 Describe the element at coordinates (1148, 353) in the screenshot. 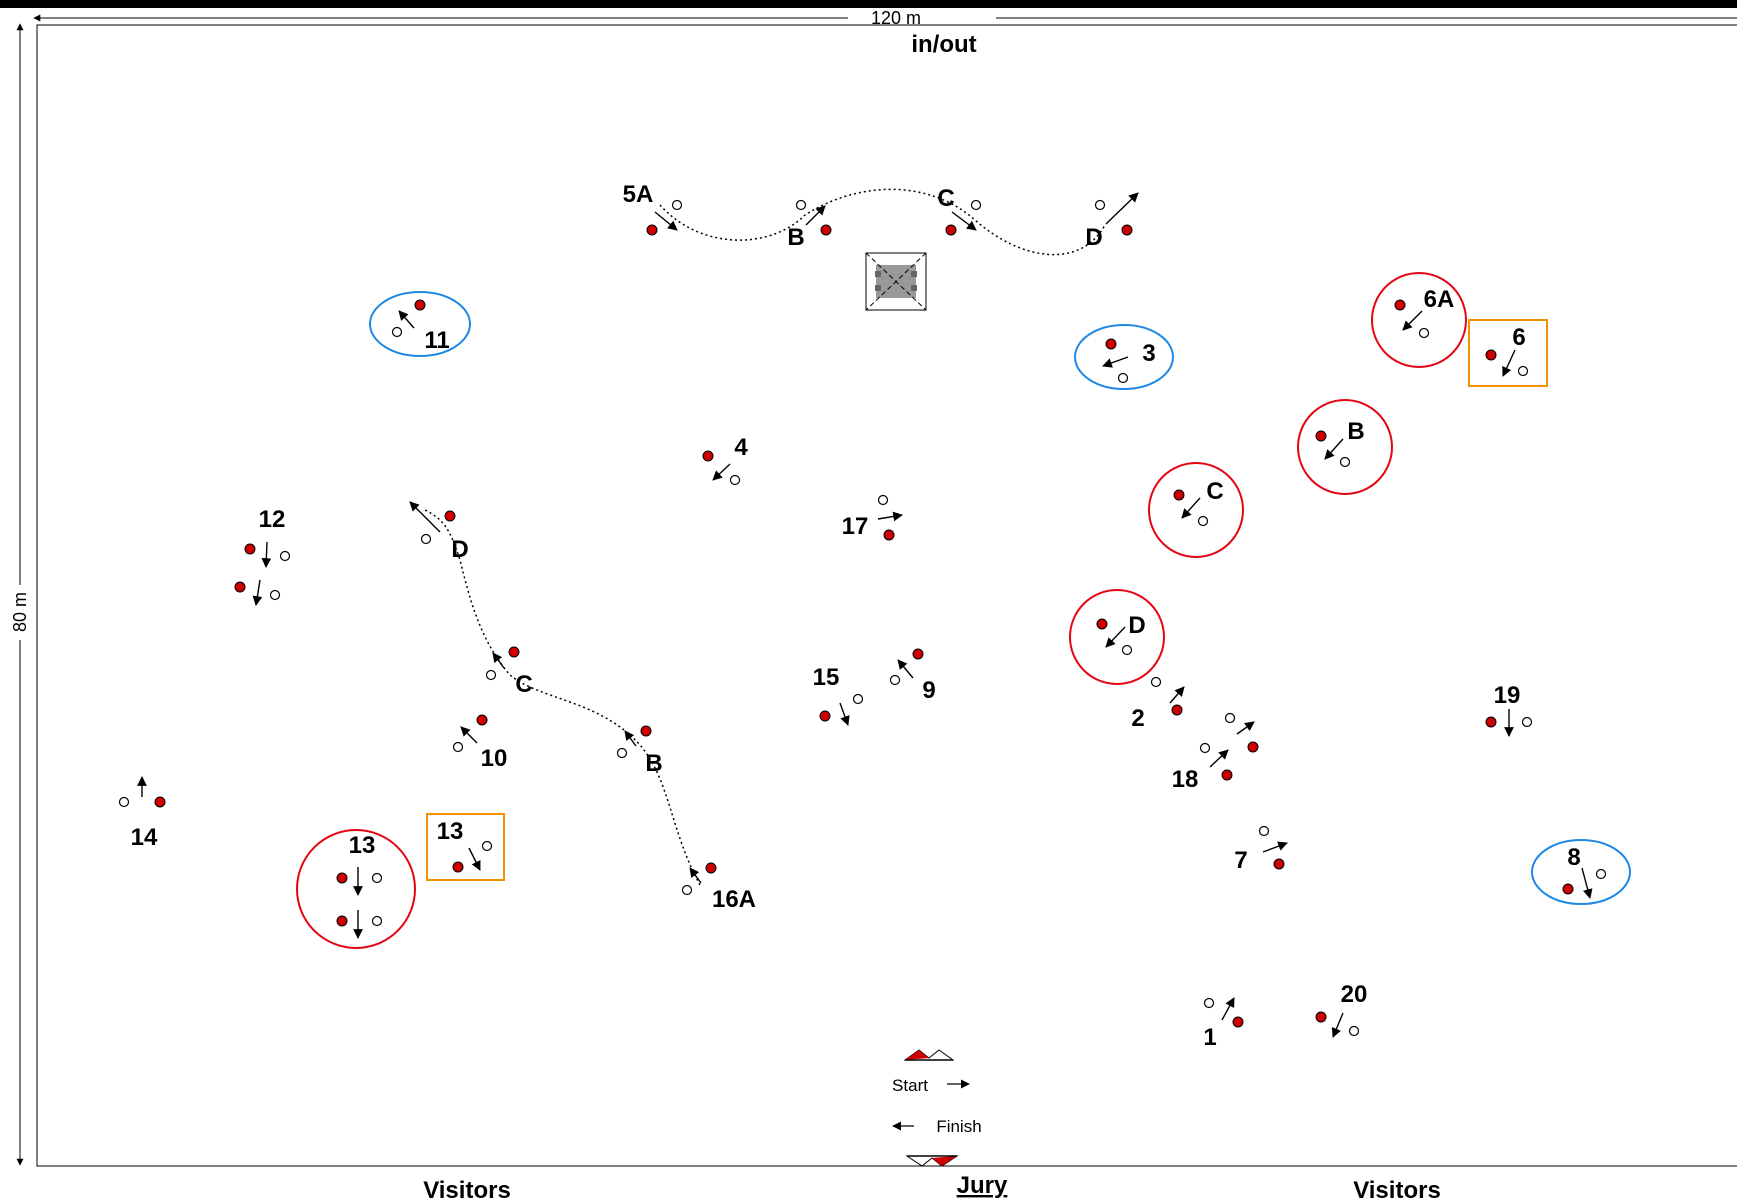

I see `label-3: 3` at that location.